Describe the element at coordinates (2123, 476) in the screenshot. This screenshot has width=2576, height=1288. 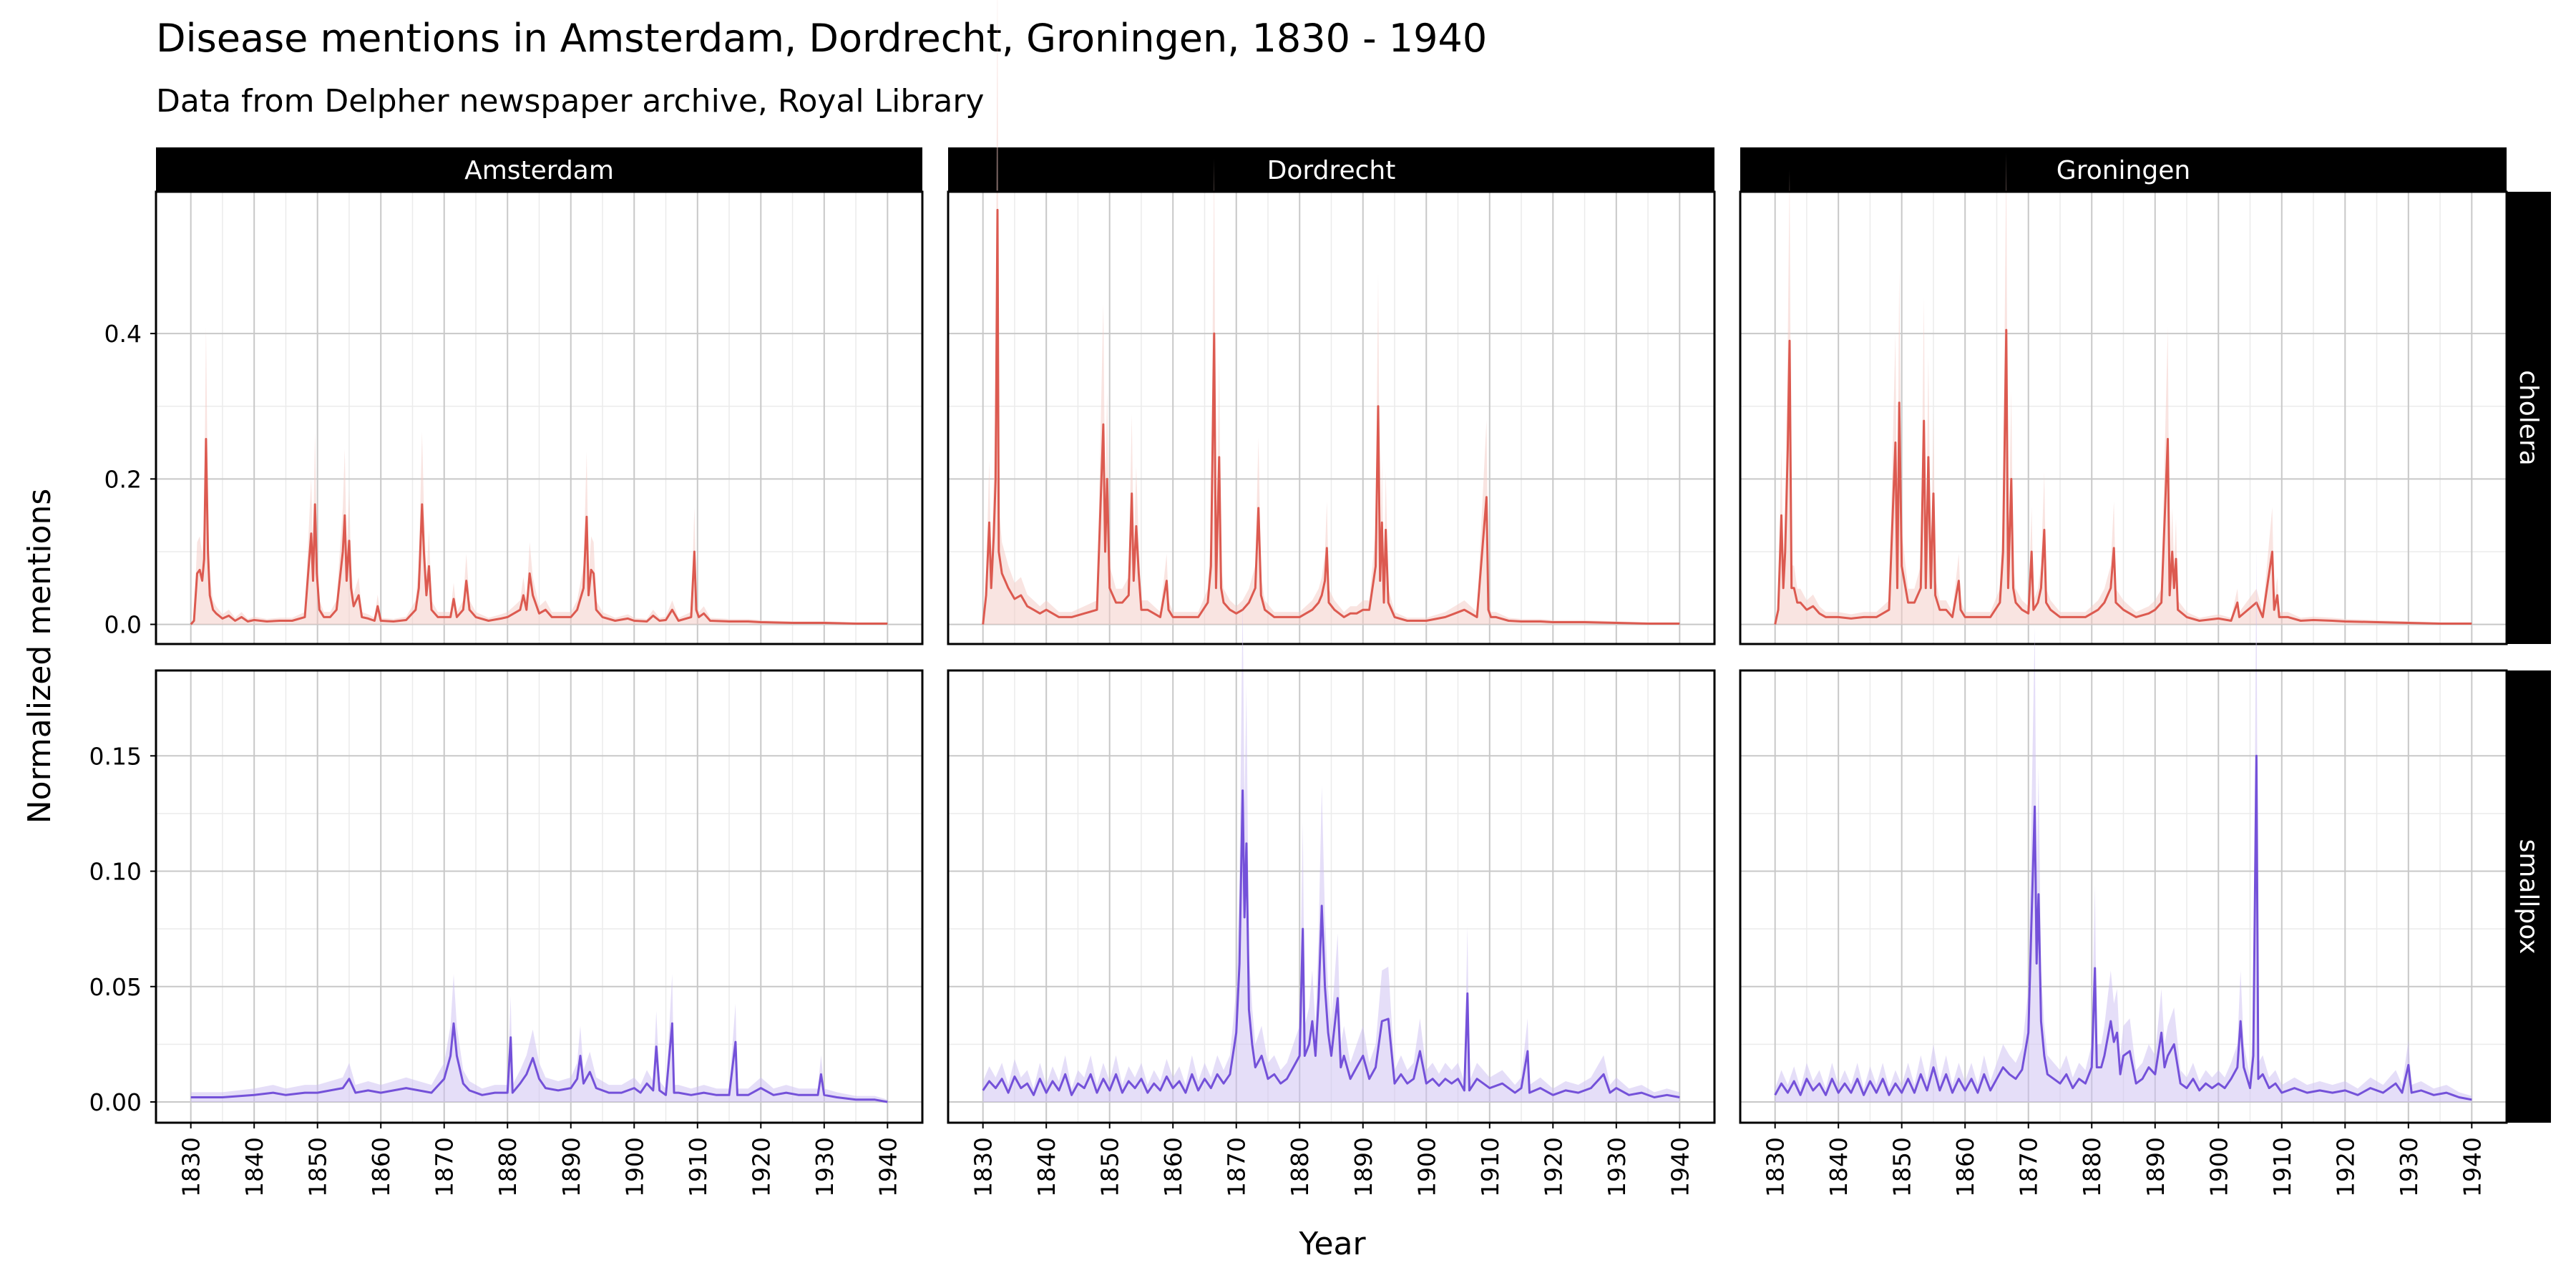
I see `series-line-groningen-cholera` at that location.